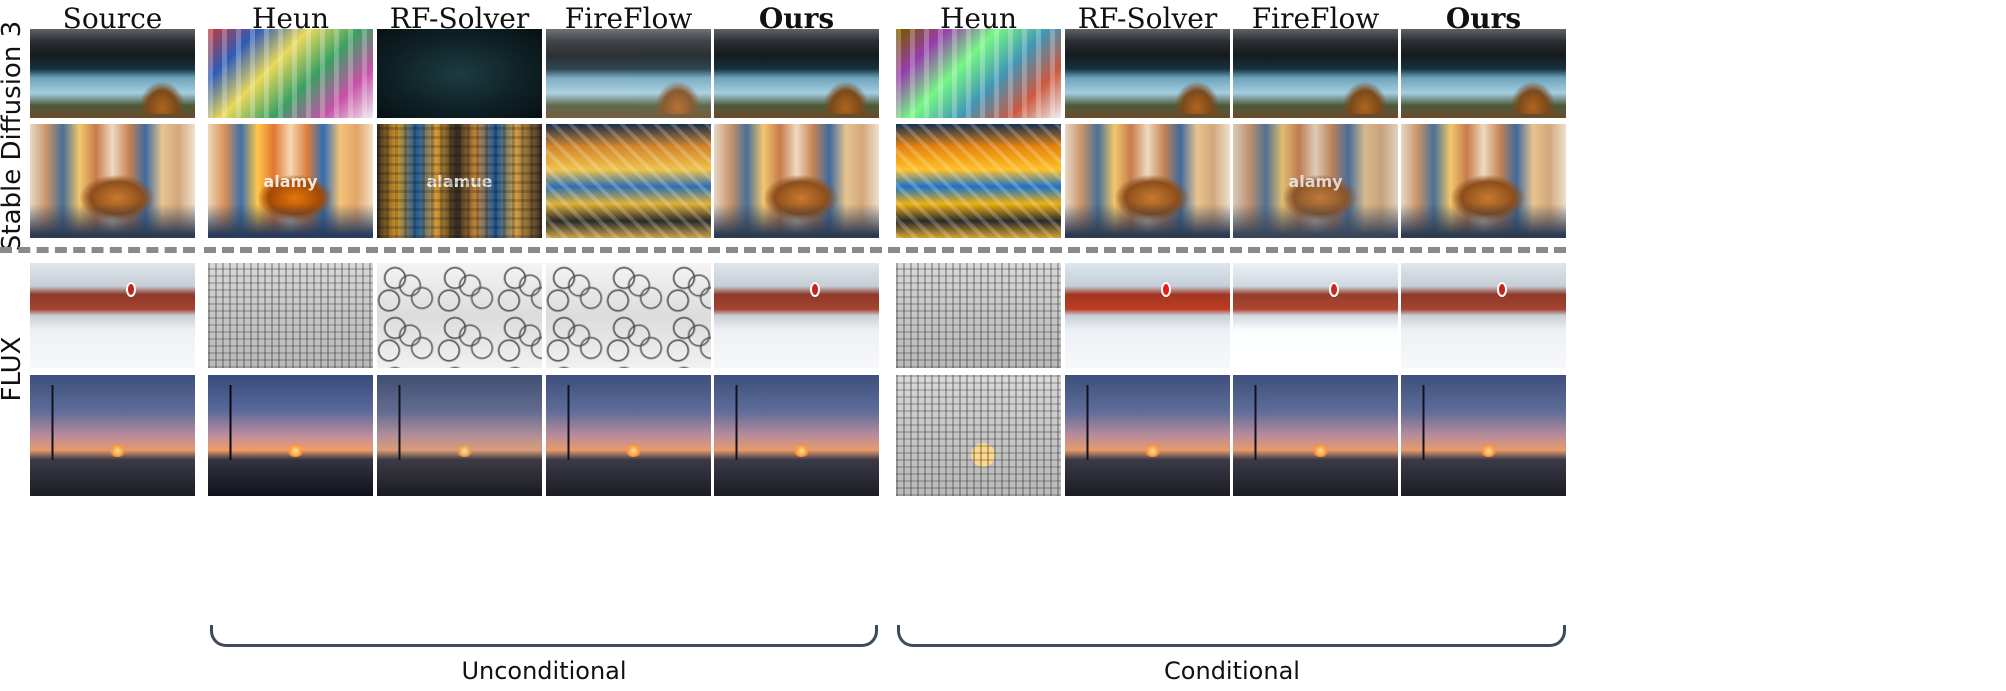  What do you see at coordinates (1483, 73) in the screenshot?
I see `sd3-lake-cond-ours` at bounding box center [1483, 73].